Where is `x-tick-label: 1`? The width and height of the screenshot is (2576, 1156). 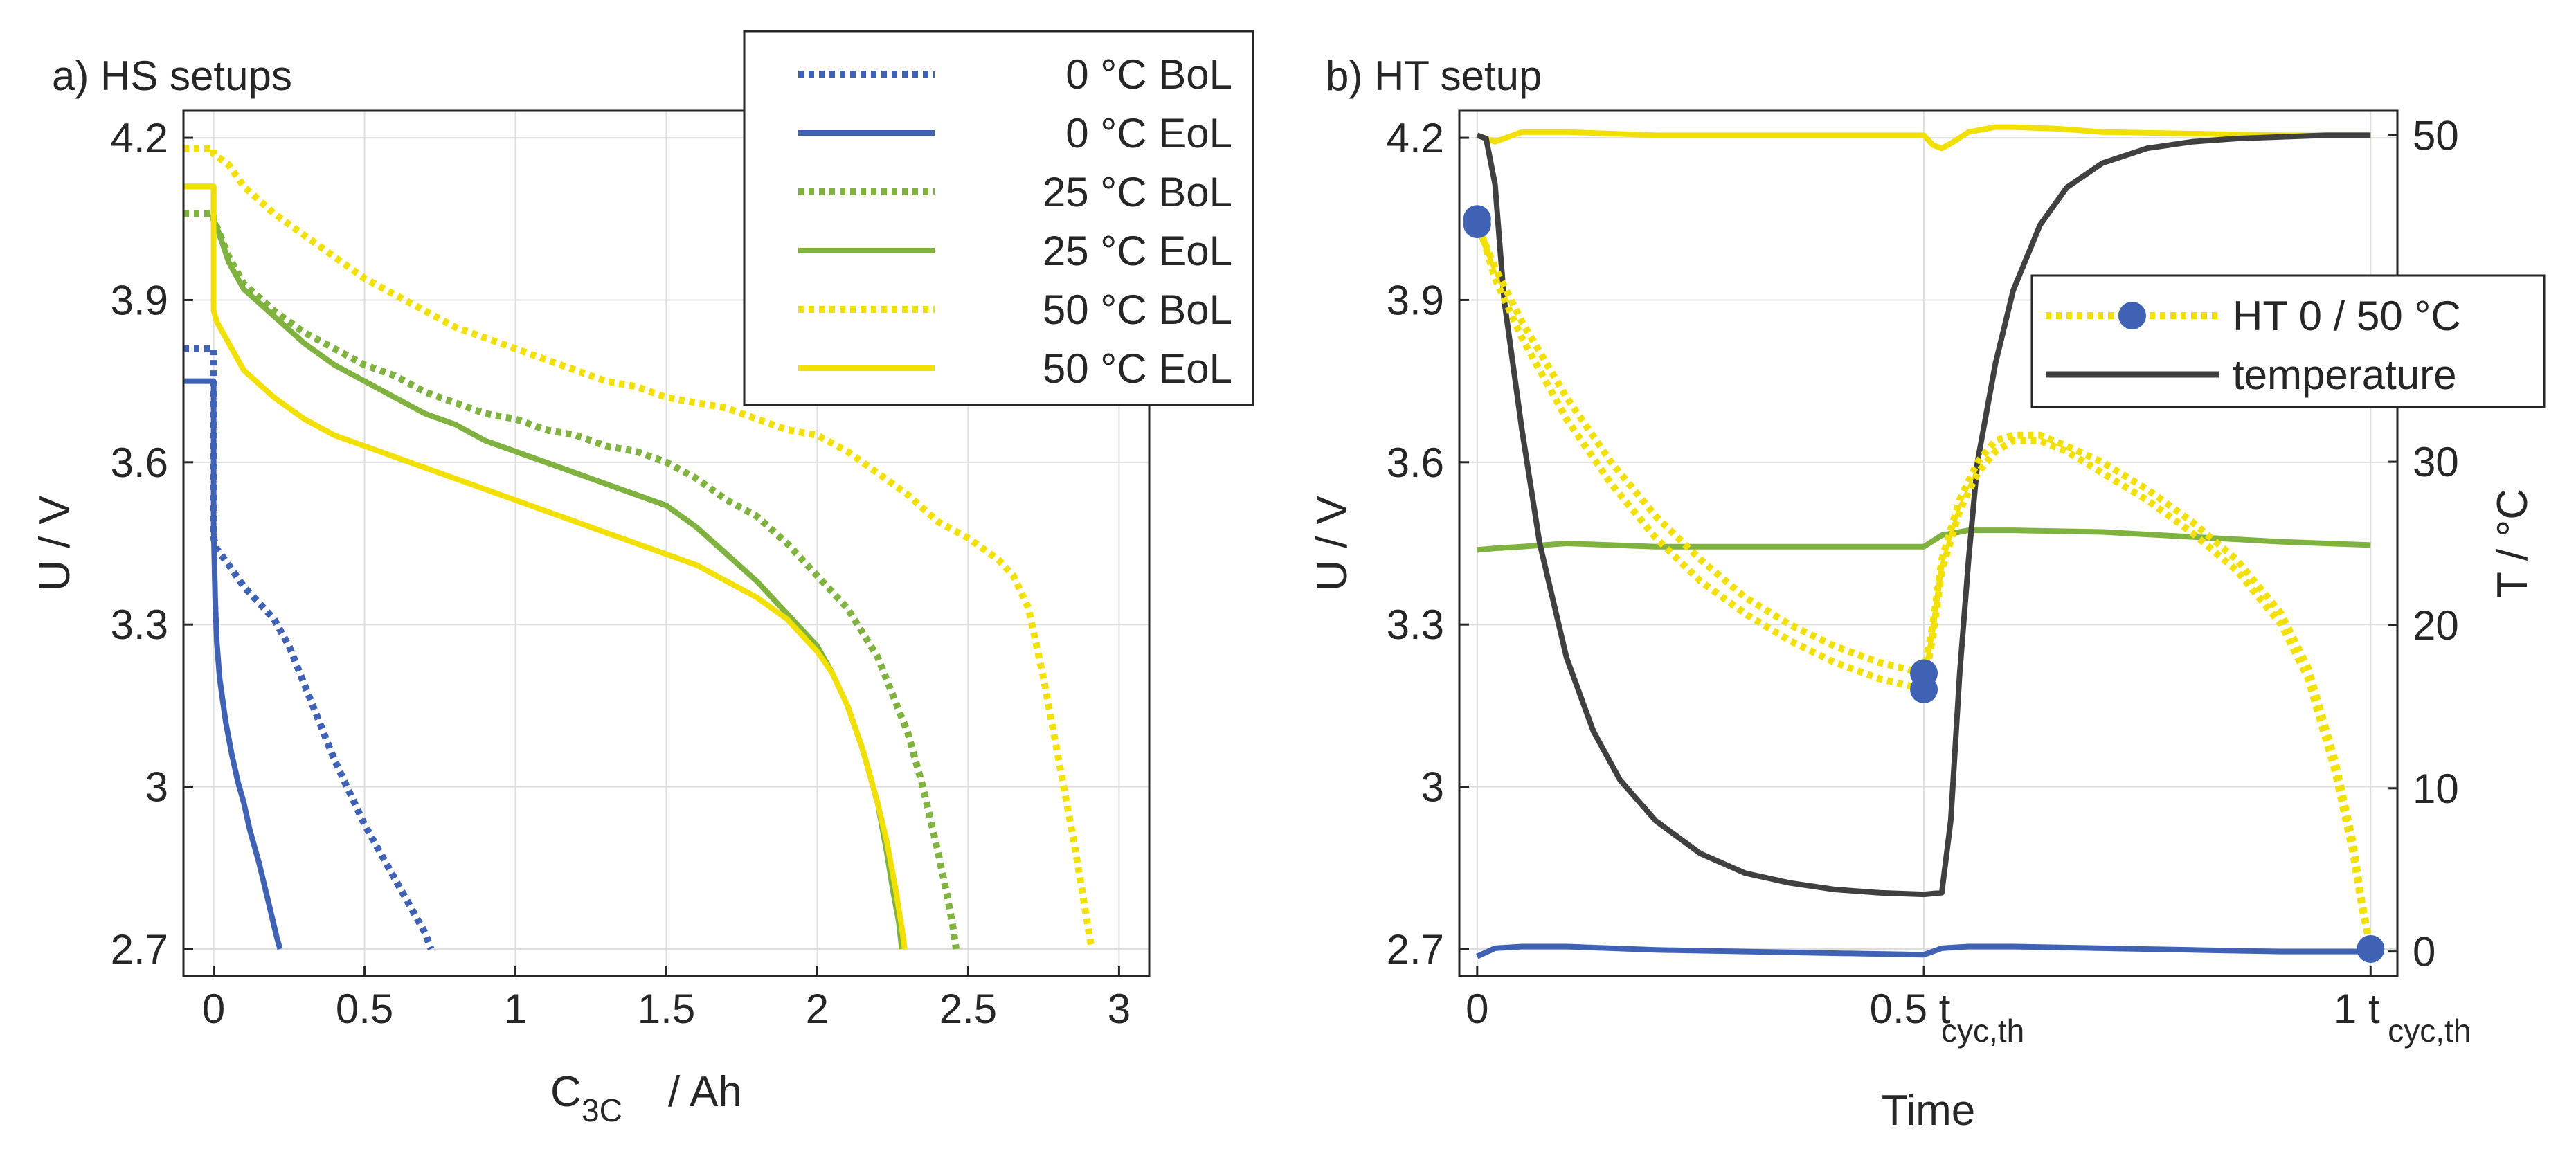 x-tick-label: 1 is located at coordinates (515, 1009).